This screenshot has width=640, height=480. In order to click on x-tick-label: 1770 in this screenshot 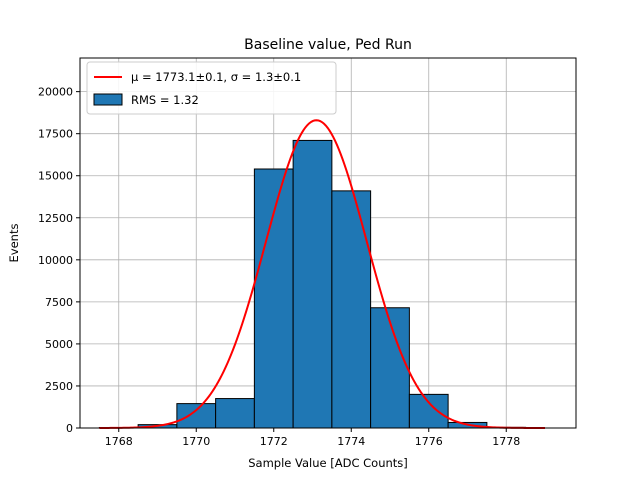, I will do `click(196, 441)`.